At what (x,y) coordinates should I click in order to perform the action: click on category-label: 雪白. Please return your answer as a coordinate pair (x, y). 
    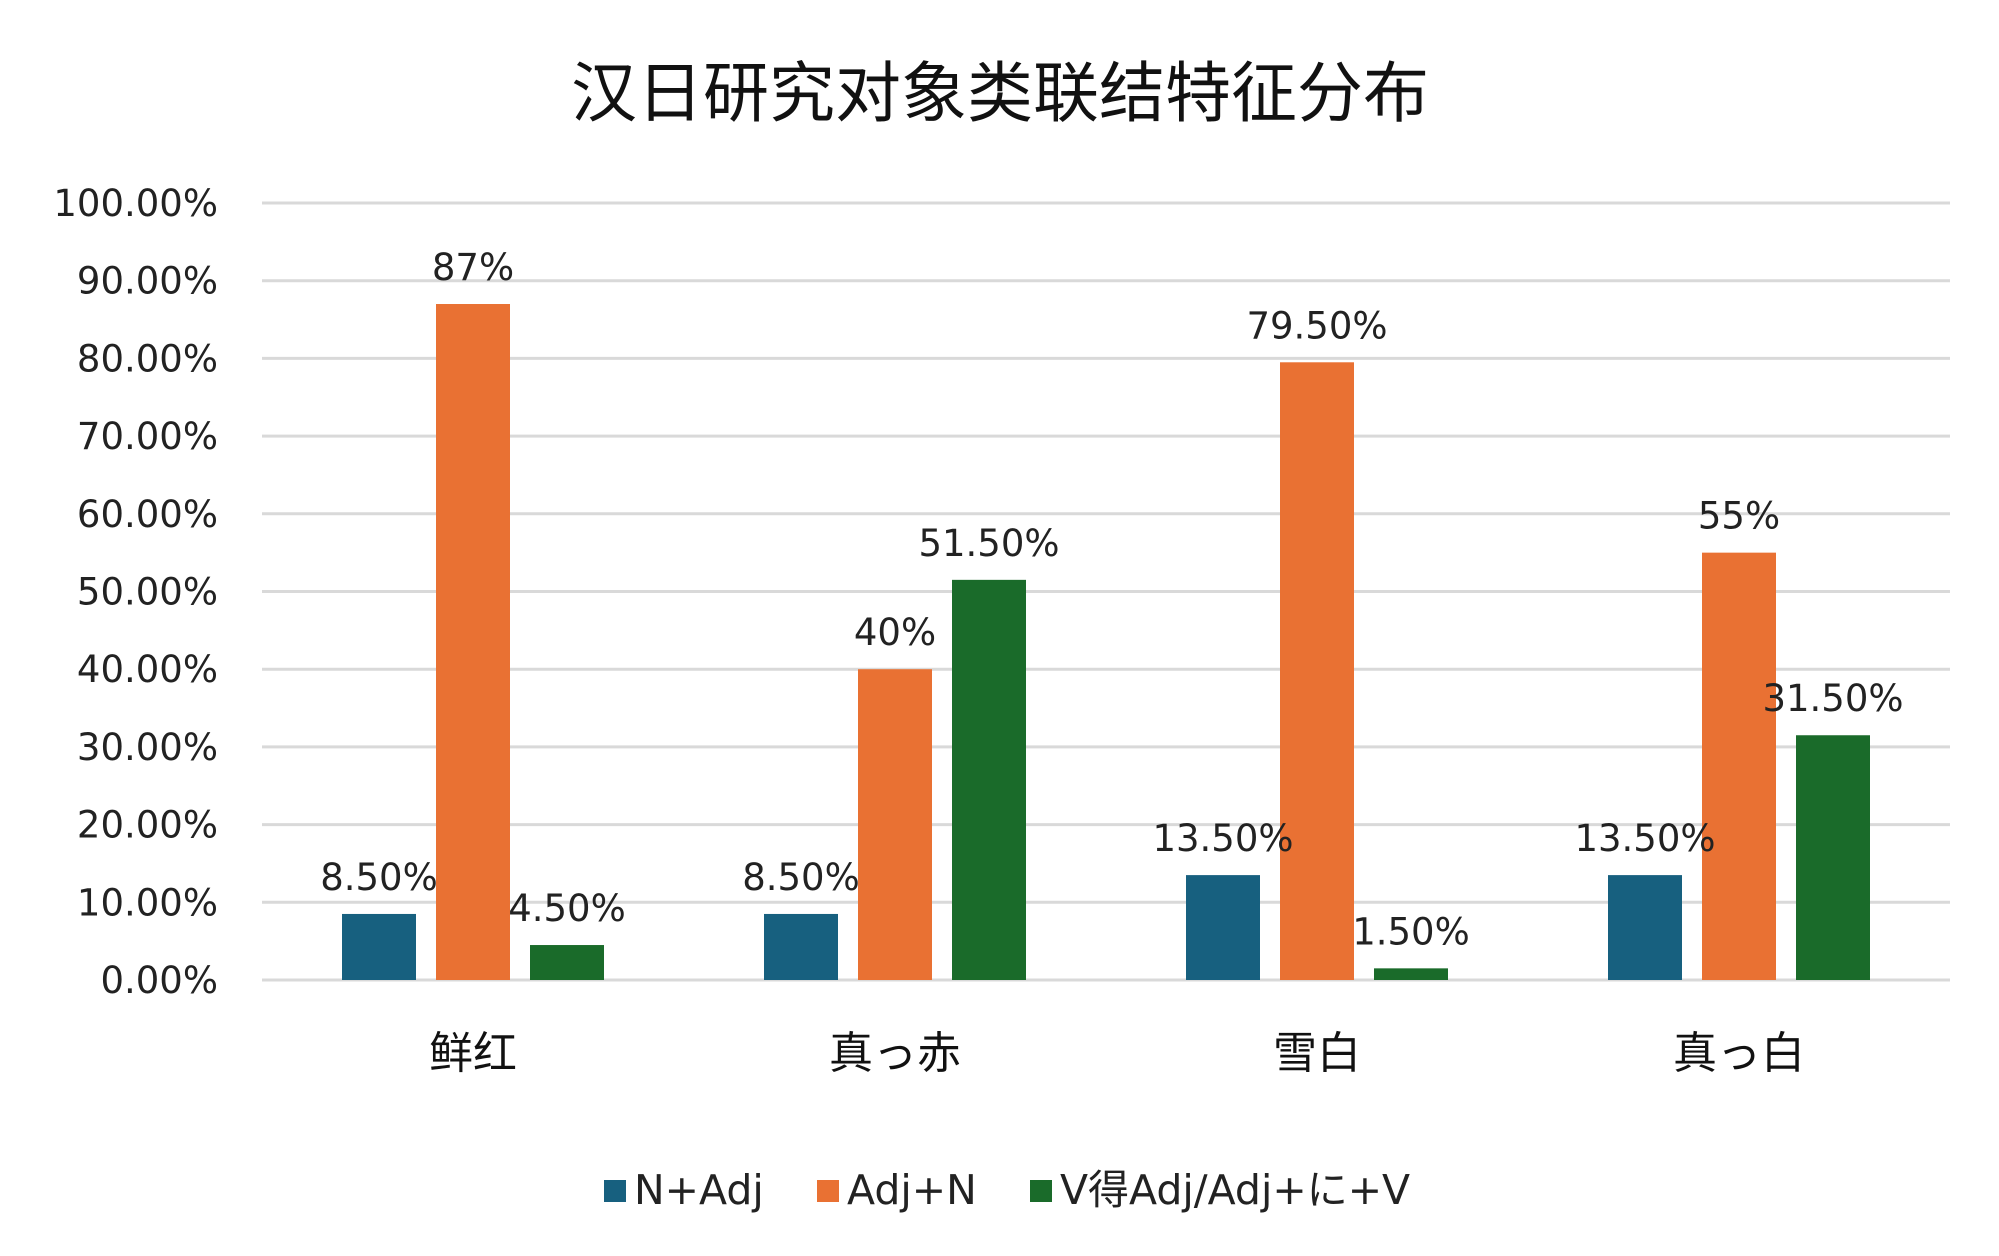
    Looking at the image, I should click on (1317, 1053).